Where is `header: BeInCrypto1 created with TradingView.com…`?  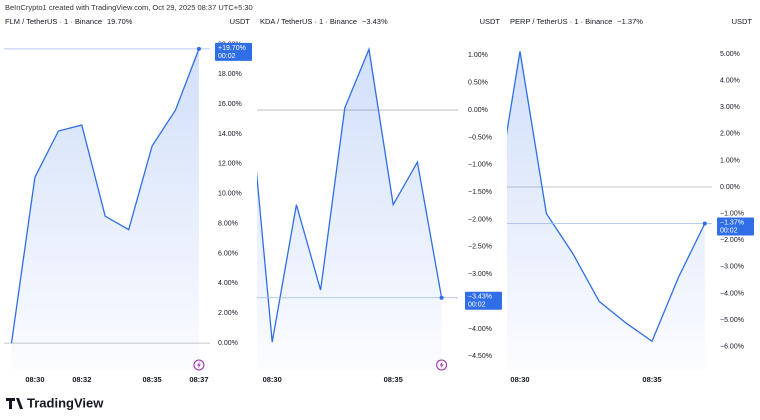
header: BeInCrypto1 created with TradingView.com… is located at coordinates (129, 7).